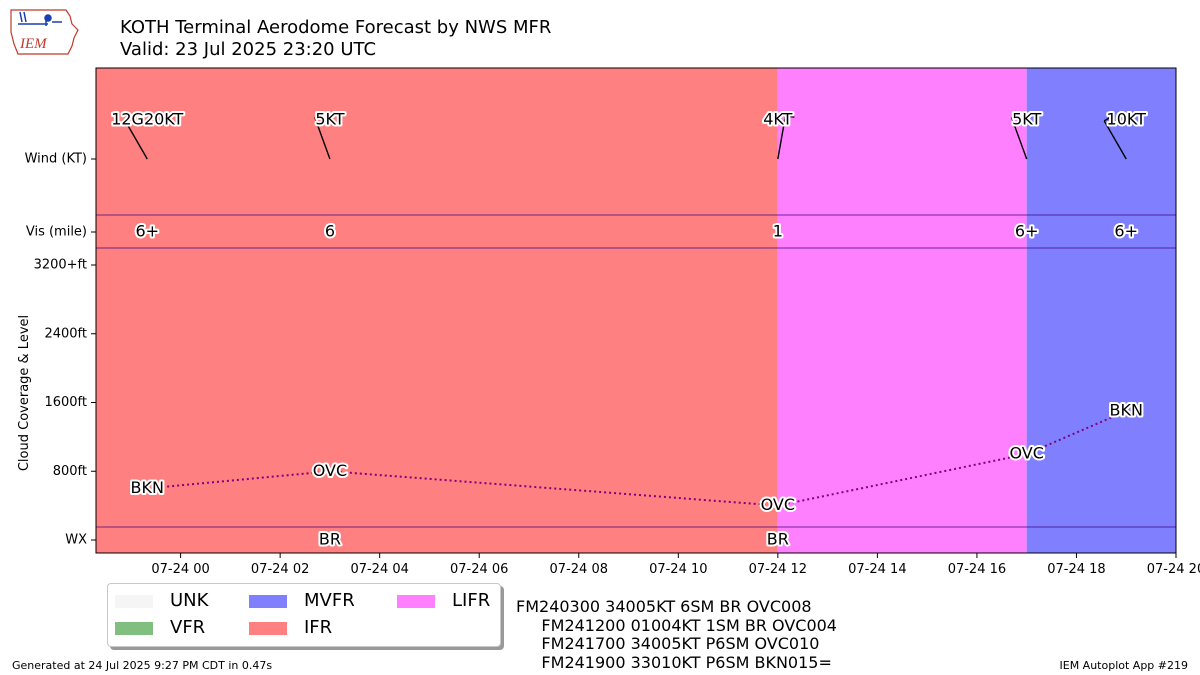 This screenshot has height=675, width=1200. What do you see at coordinates (637, 458) in the screenshot?
I see `cloud-series` at bounding box center [637, 458].